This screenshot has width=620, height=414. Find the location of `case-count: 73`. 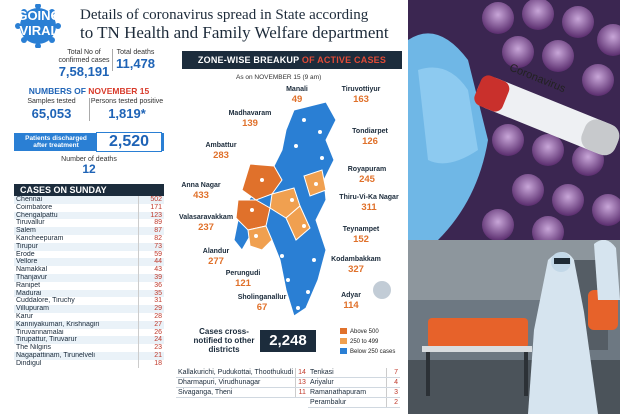

case-count: 73 is located at coordinates (150, 246).